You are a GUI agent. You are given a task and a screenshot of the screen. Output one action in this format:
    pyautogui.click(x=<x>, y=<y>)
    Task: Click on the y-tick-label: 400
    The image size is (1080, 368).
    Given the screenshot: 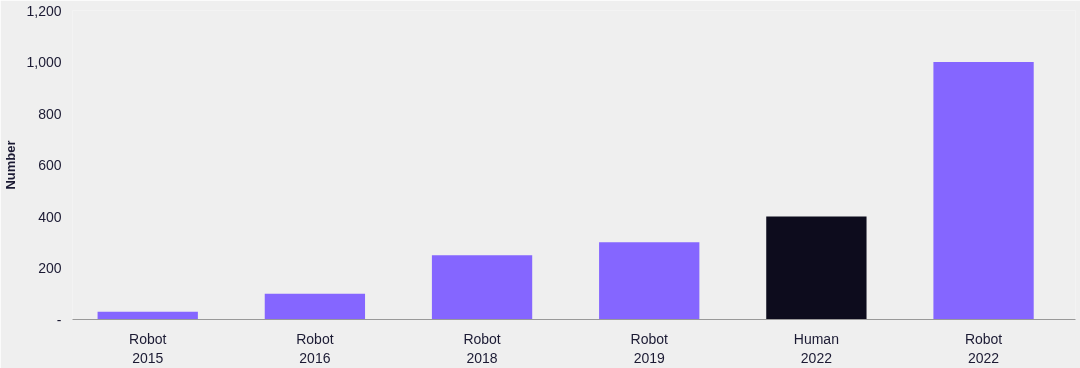 What is the action you would take?
    pyautogui.click(x=50, y=216)
    